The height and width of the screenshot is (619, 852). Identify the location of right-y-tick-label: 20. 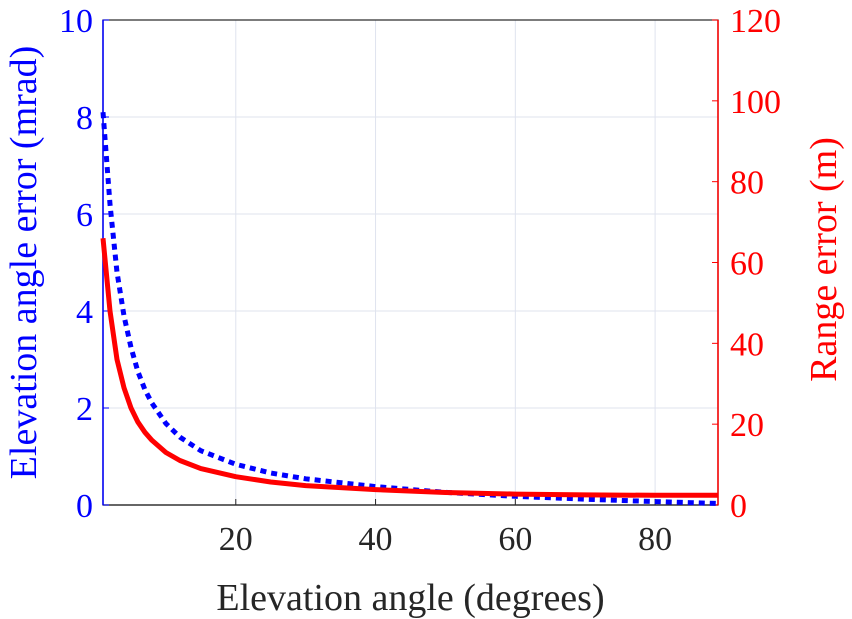
(747, 425).